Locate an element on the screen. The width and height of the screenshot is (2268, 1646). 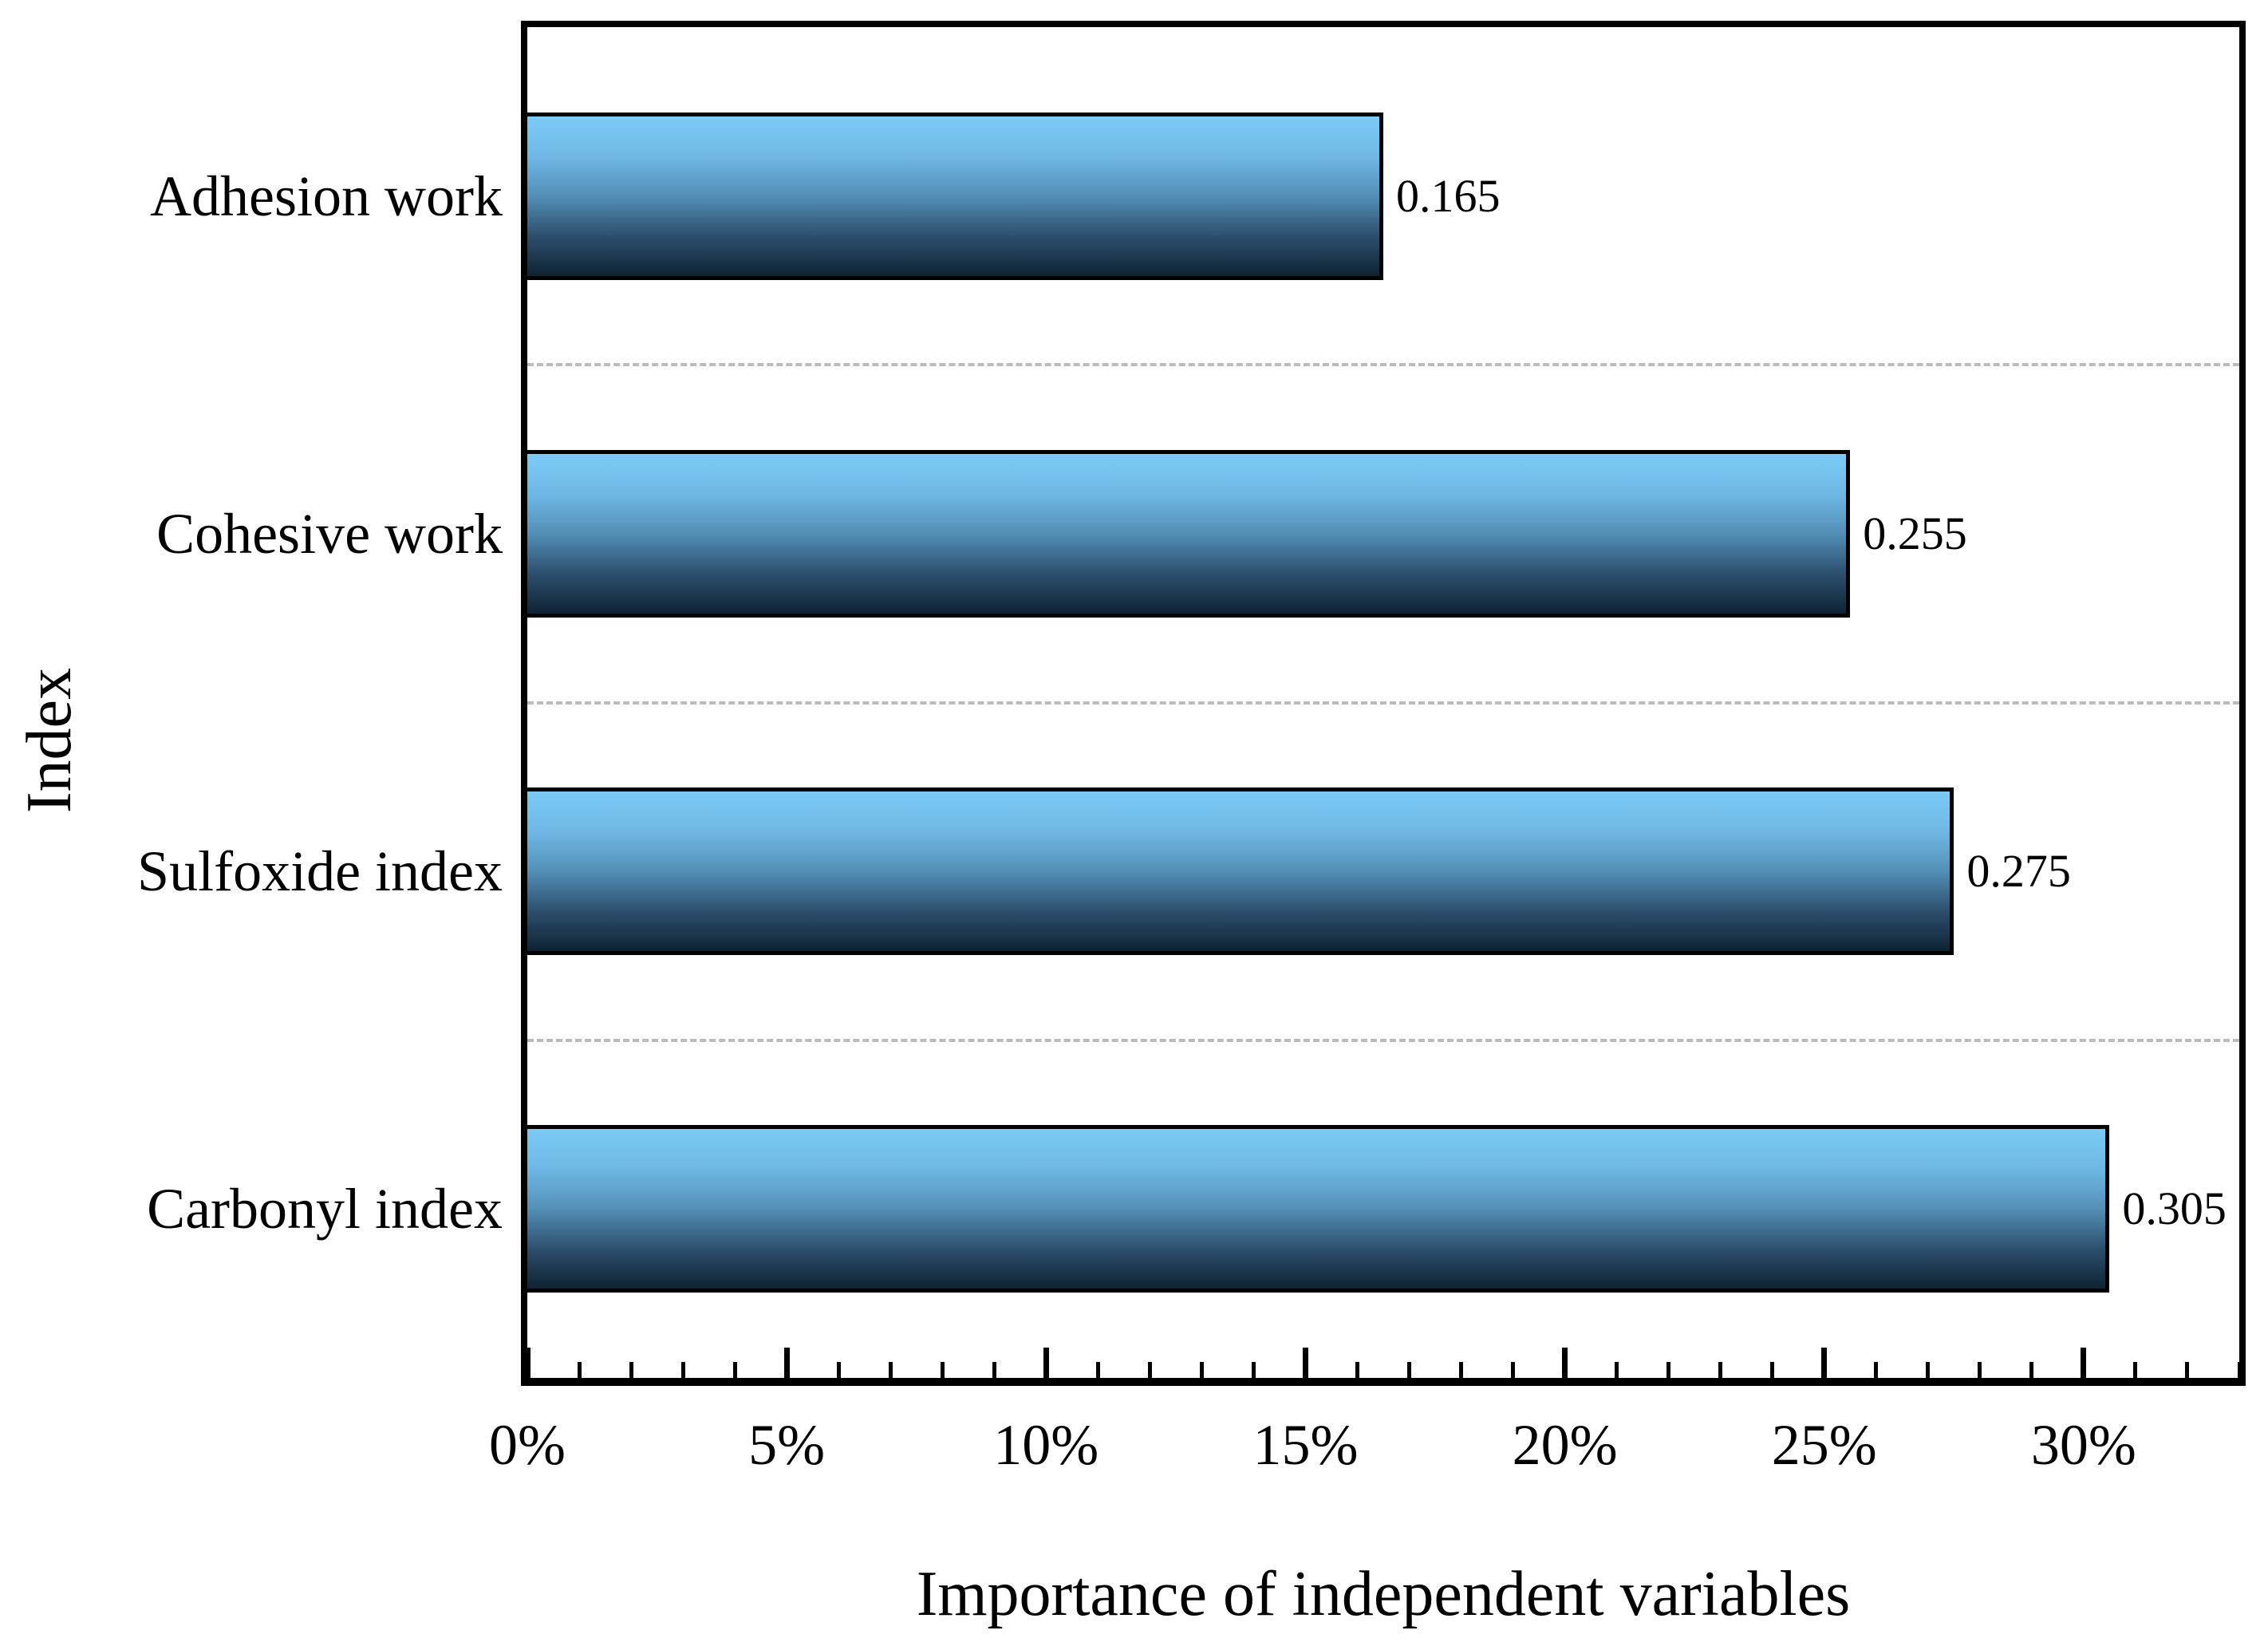
x-tick-label-5: 5% is located at coordinates (787, 1445).